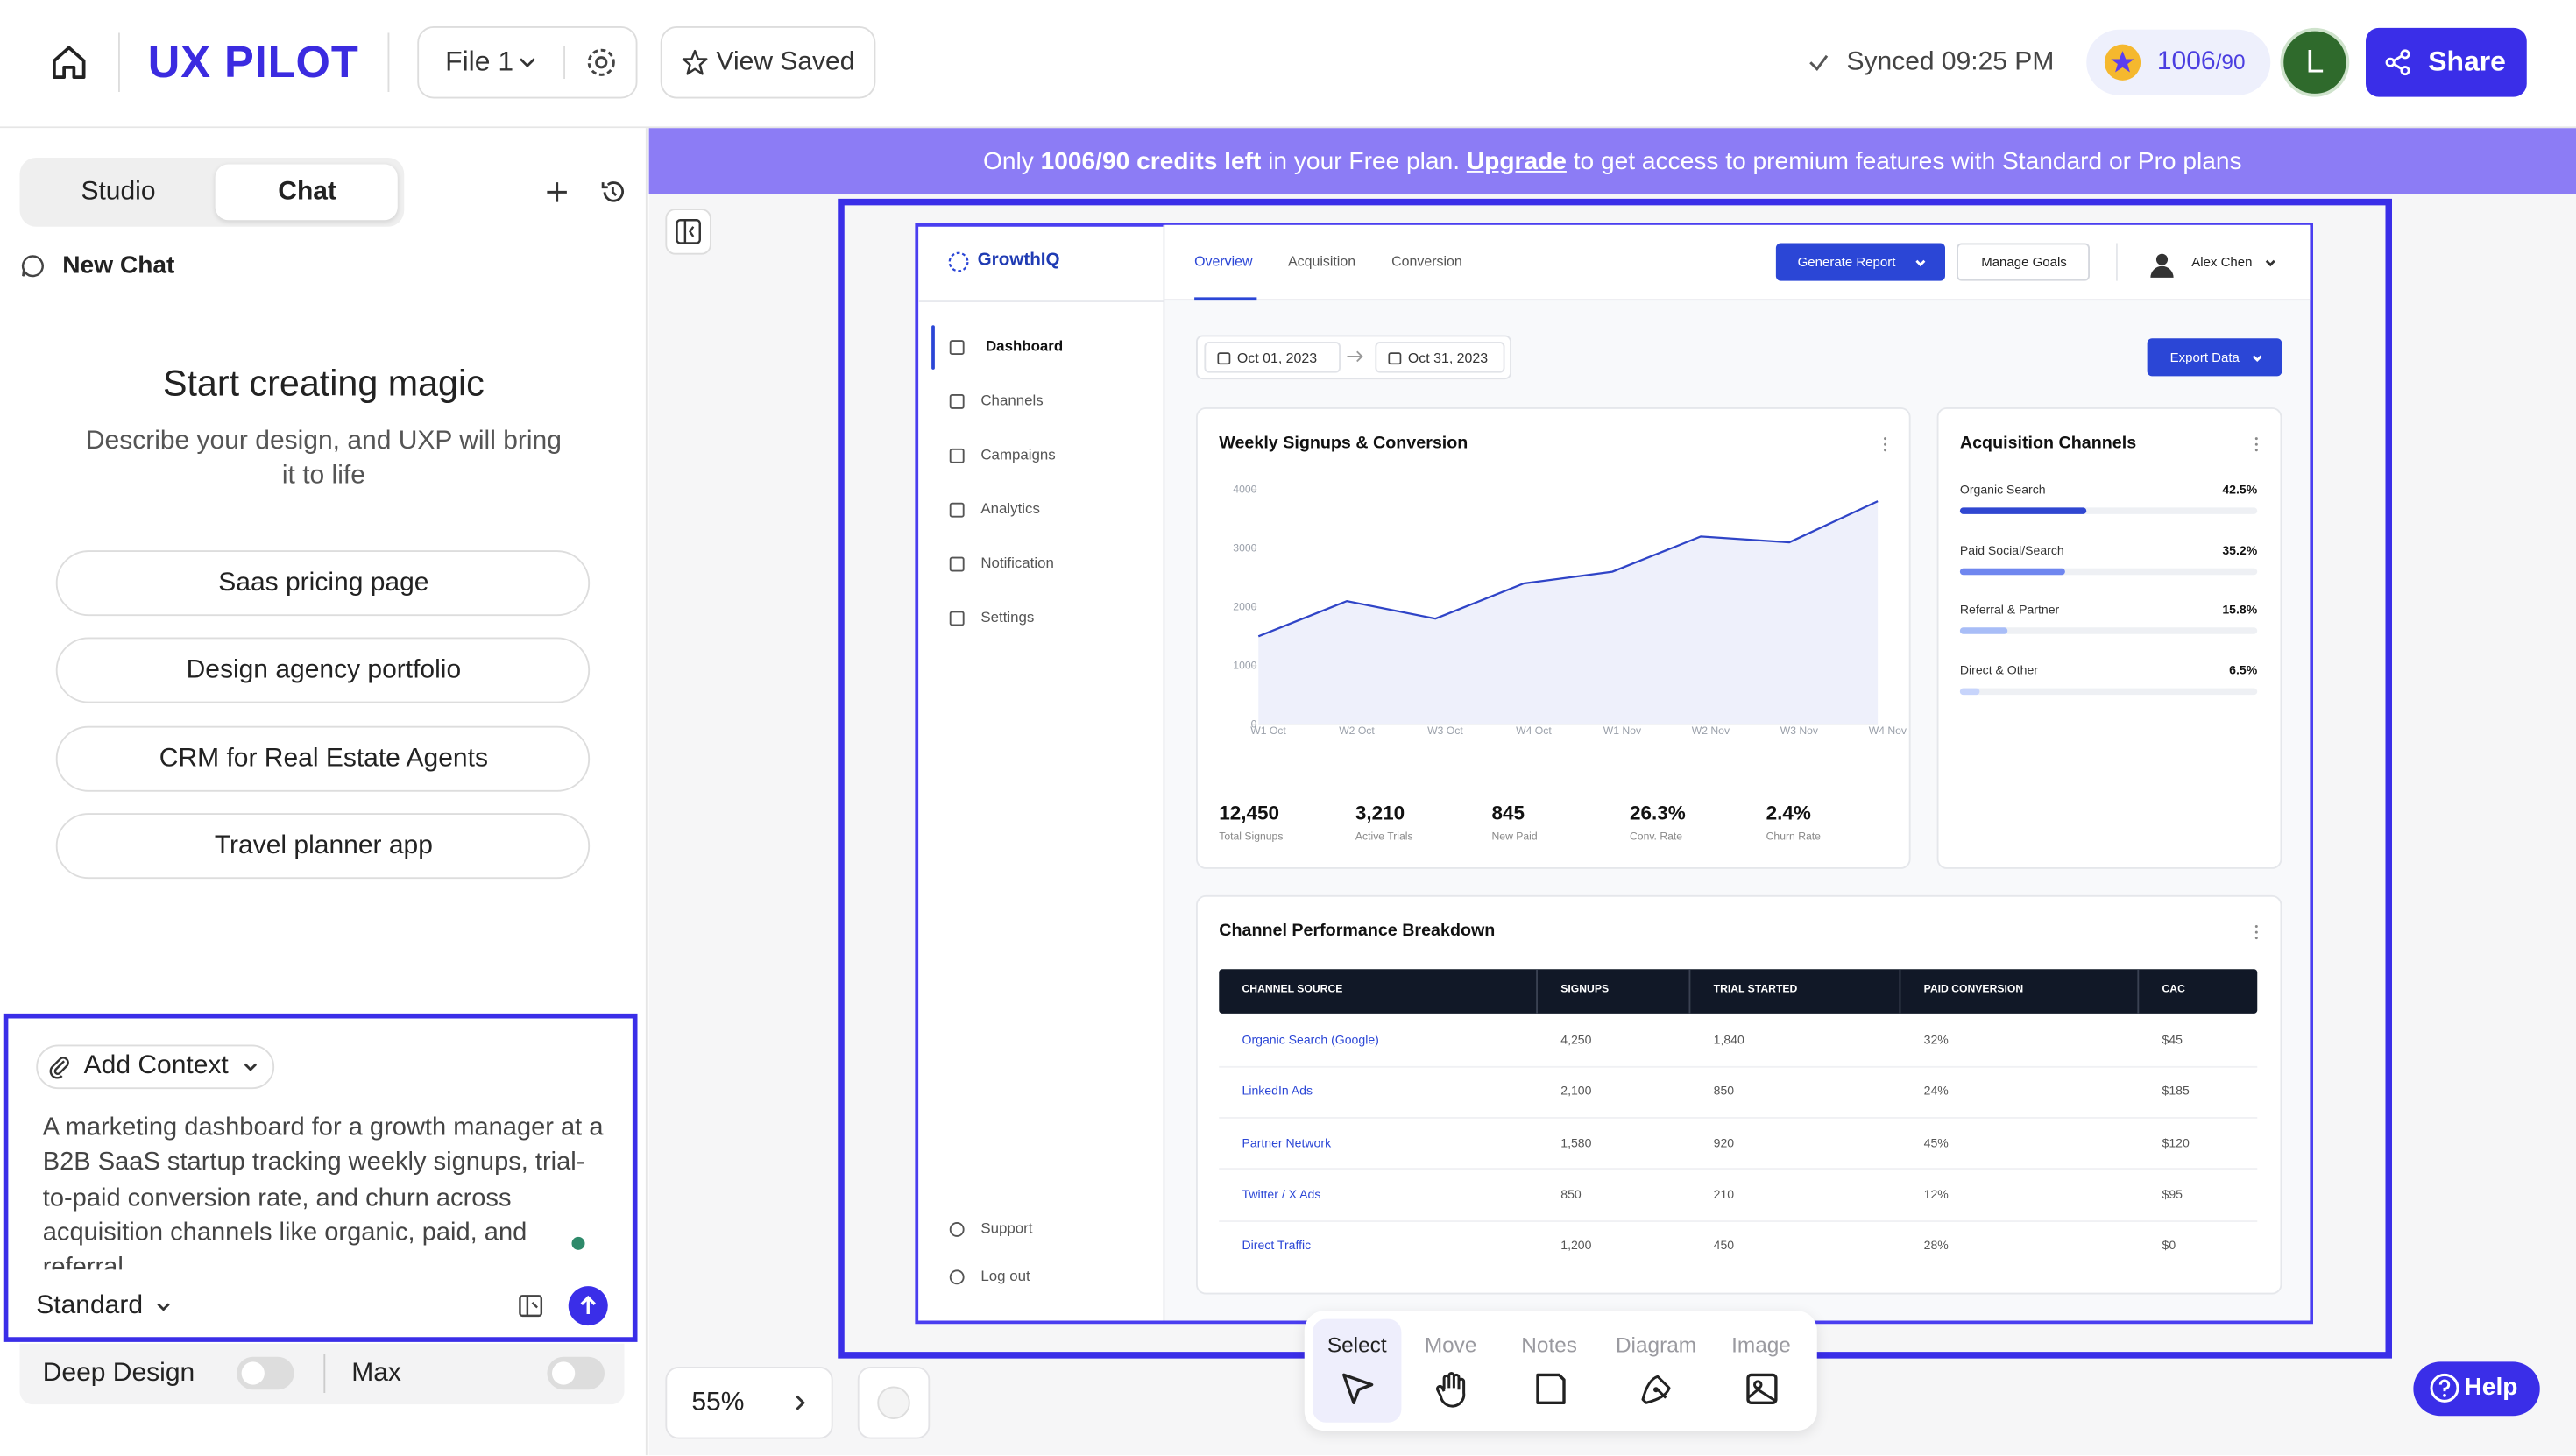 This screenshot has height=1456, width=2576. What do you see at coordinates (1223, 261) in the screenshot?
I see `dash-tab: Overview` at bounding box center [1223, 261].